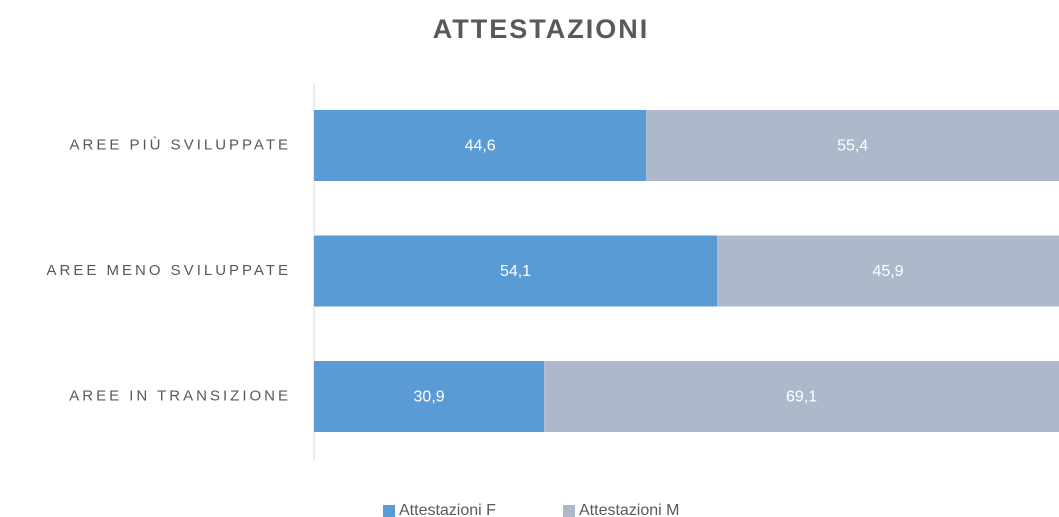  Describe the element at coordinates (169, 270) in the screenshot. I see `y-tick-label: AREE MENO SVILUPPATE` at that location.